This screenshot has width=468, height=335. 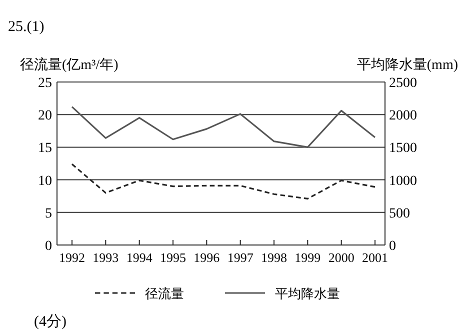 I want to click on x-tick-label: 1997, so click(x=240, y=257).